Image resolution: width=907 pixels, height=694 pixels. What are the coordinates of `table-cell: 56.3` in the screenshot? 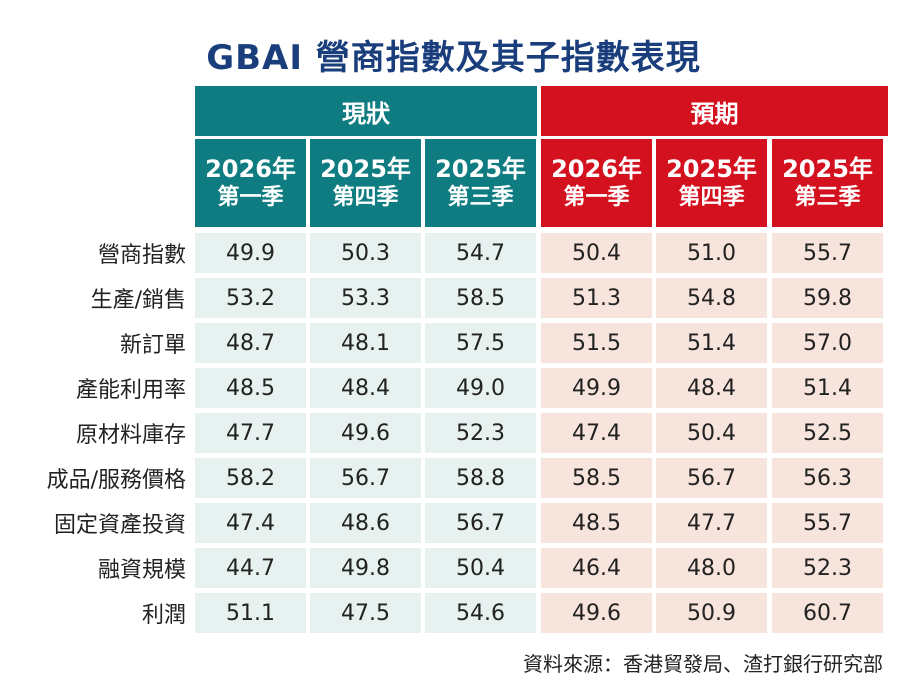 It's located at (827, 478).